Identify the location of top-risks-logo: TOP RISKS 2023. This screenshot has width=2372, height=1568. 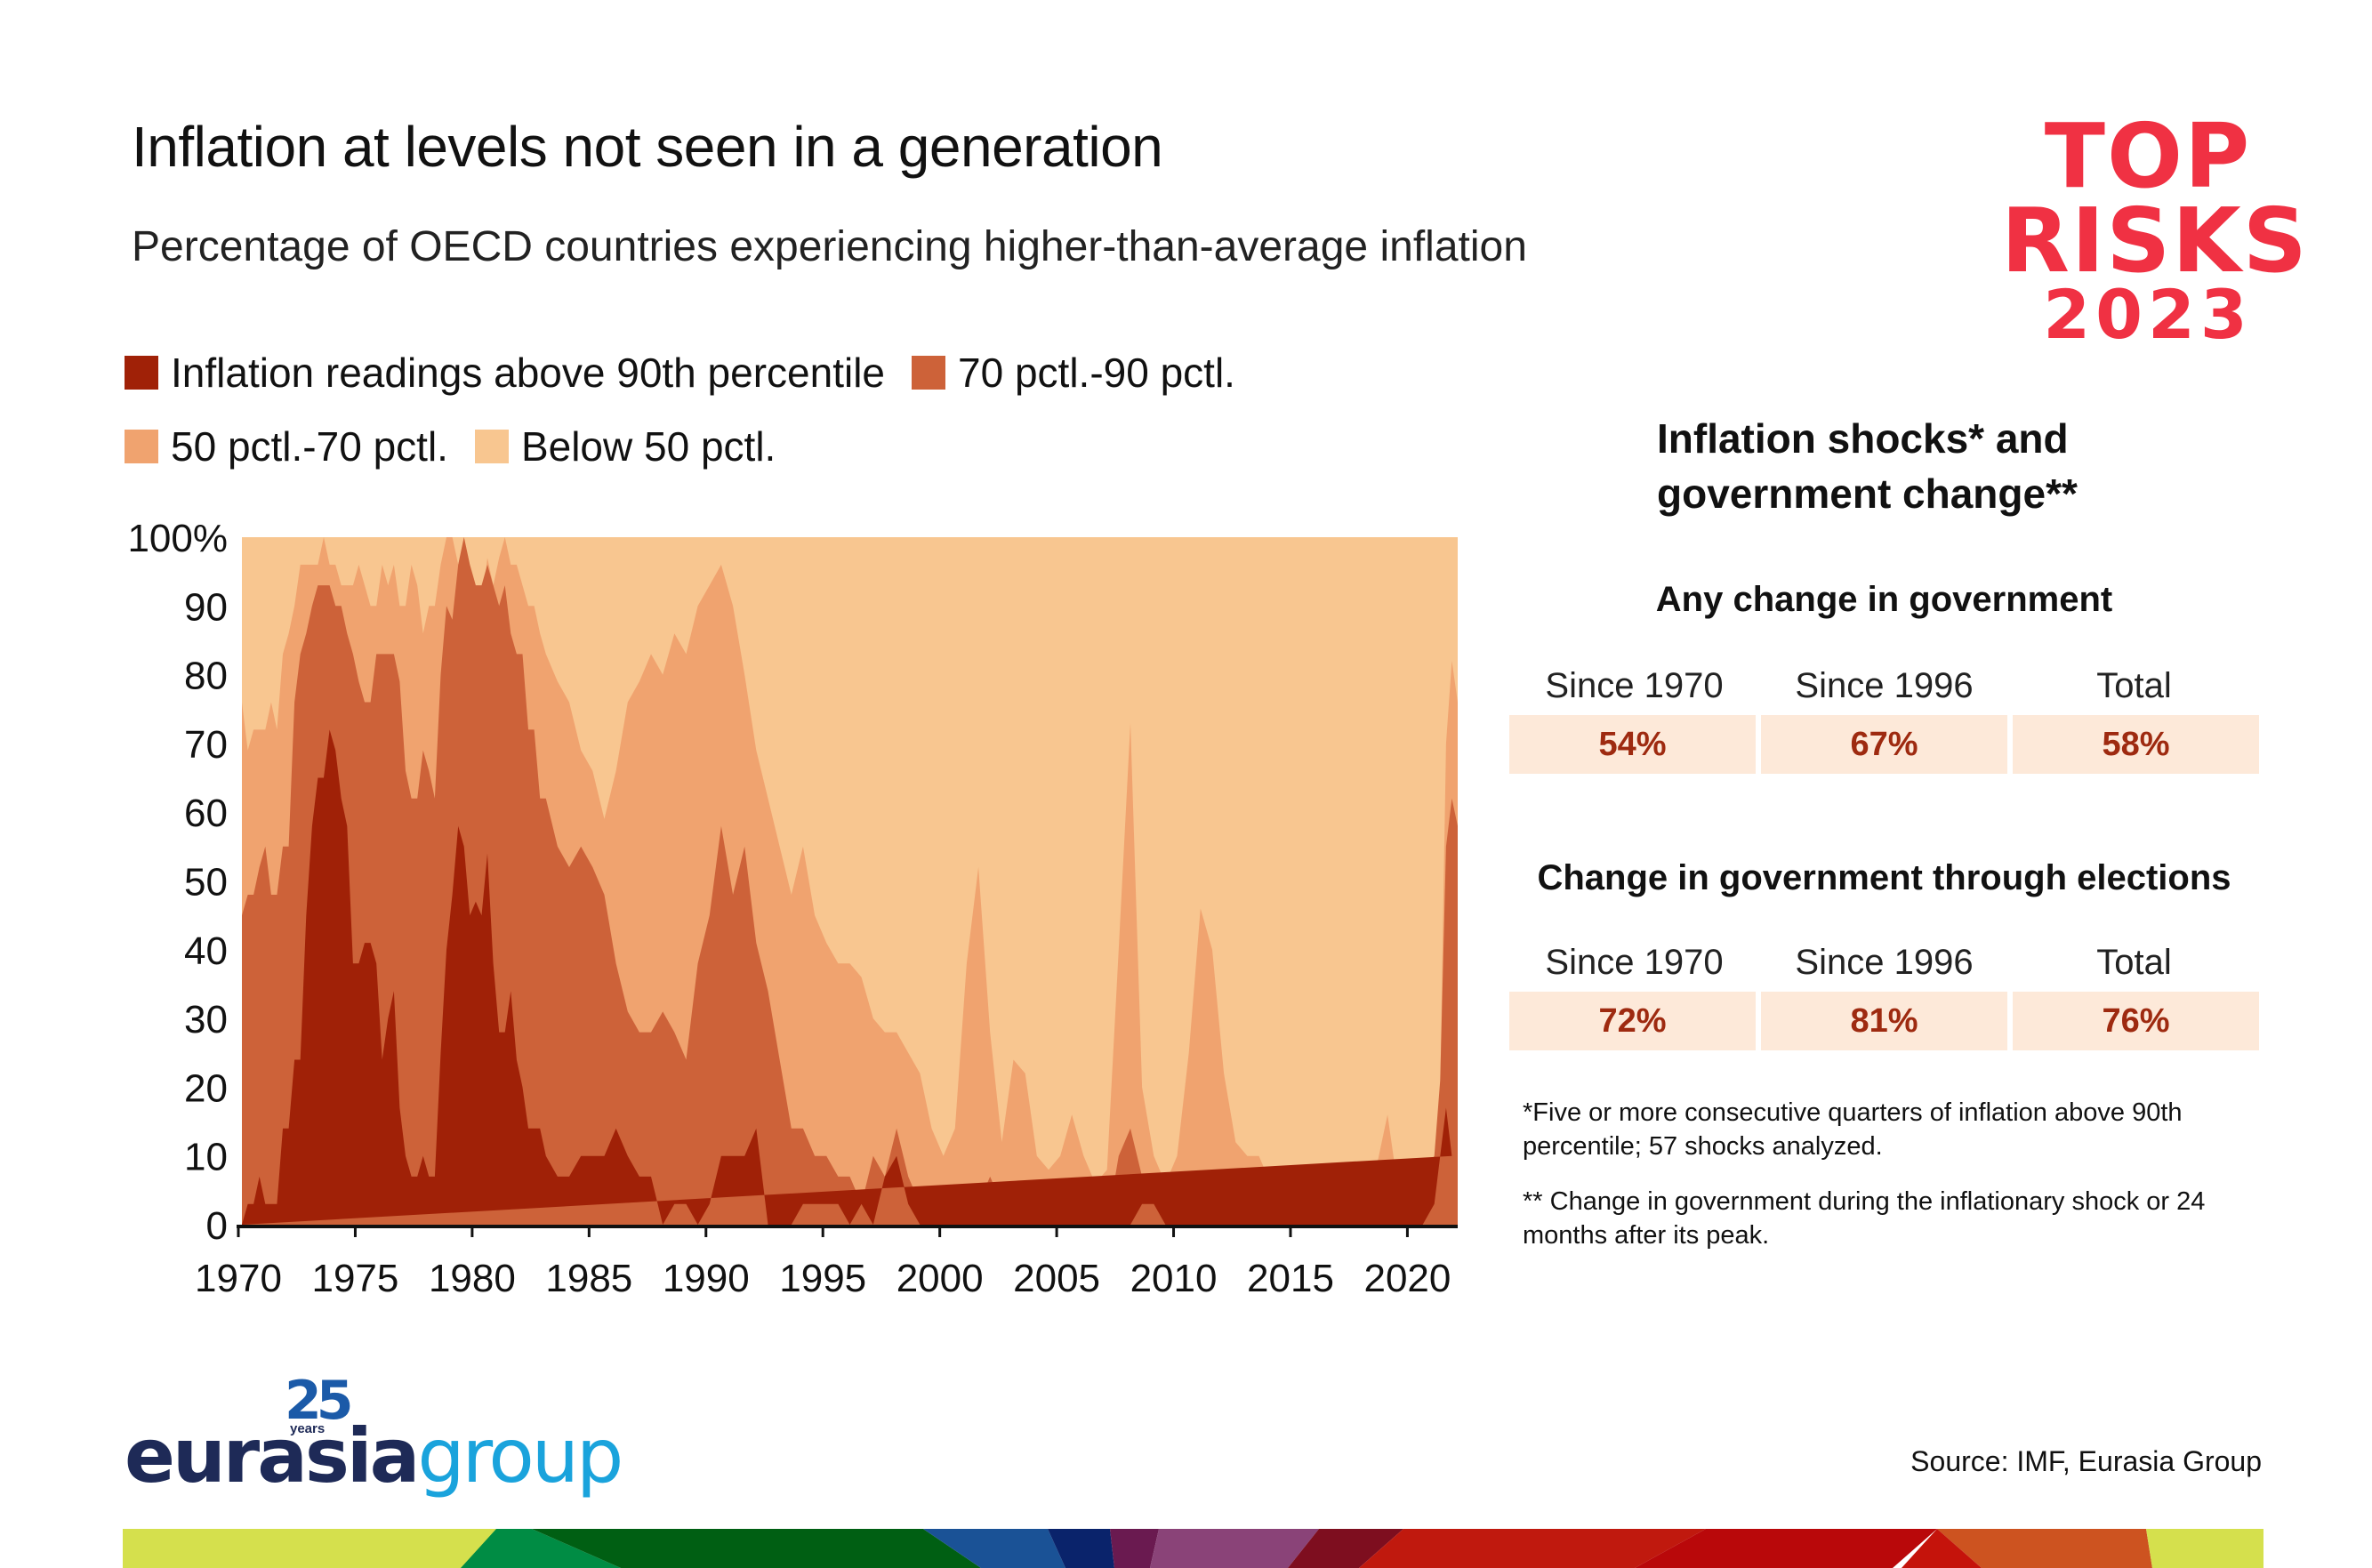
(2155, 229).